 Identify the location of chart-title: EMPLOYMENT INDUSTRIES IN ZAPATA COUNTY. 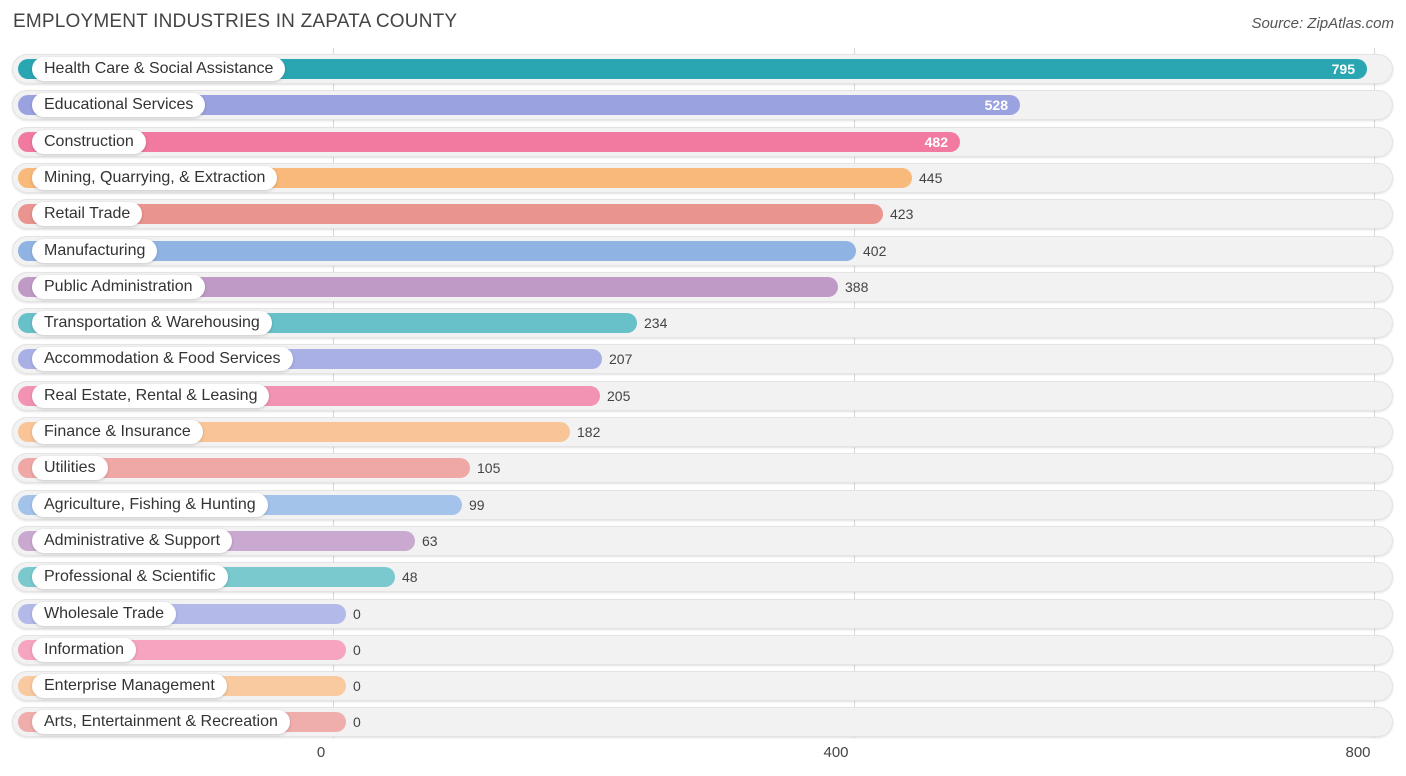
(235, 21).